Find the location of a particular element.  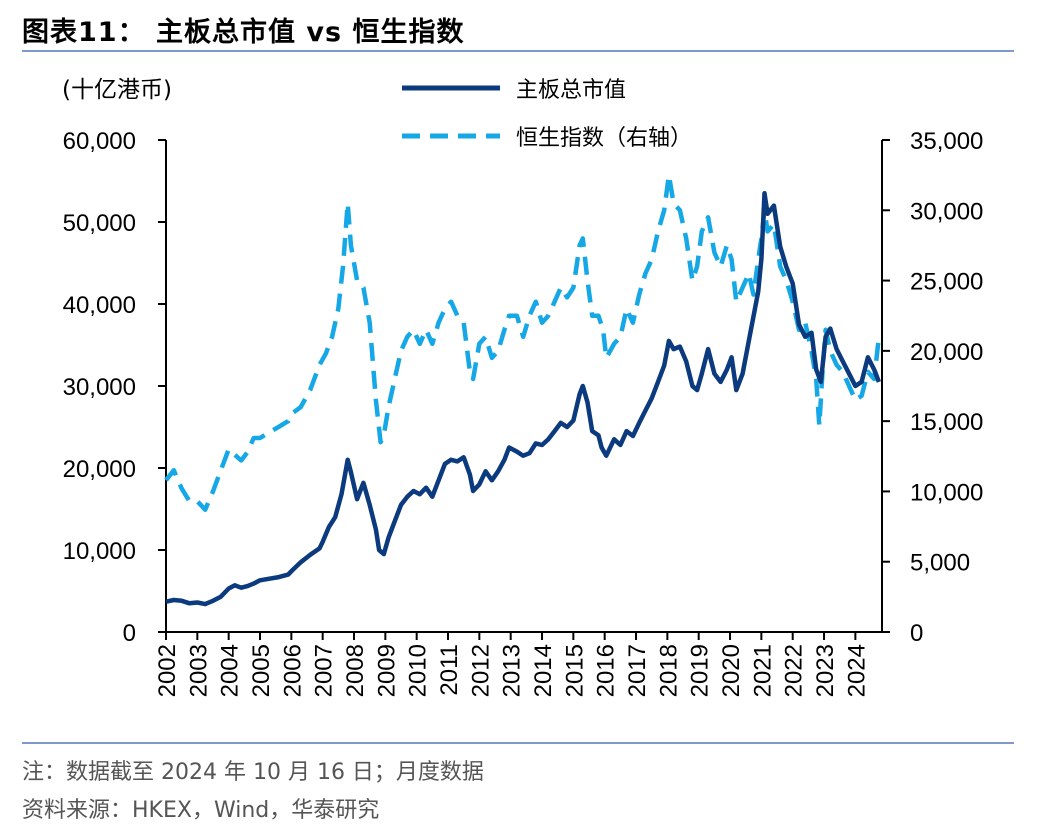

left-tick-label: 60,000 is located at coordinates (99, 141).